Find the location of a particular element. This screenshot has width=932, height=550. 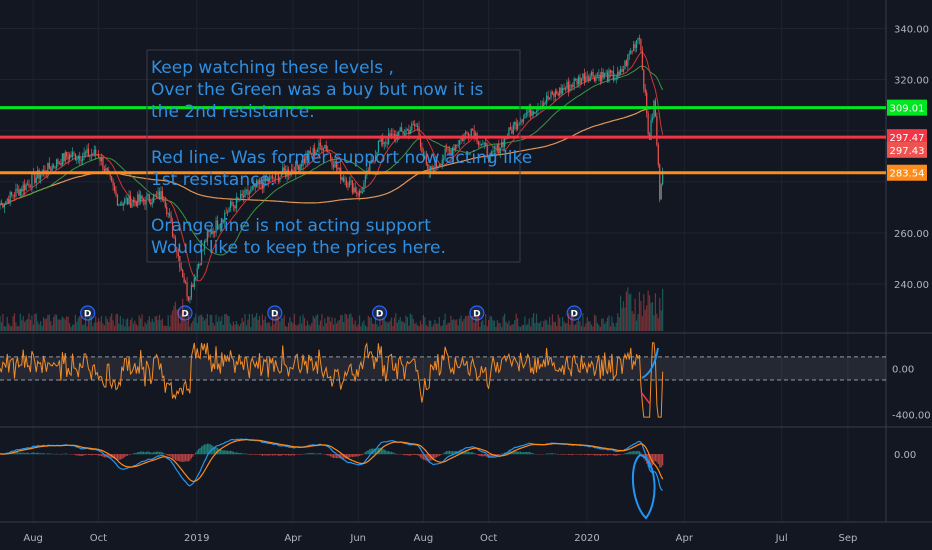

horizontal-levels: 309.01 297.47 283.54 297.43 is located at coordinates (463, 140).